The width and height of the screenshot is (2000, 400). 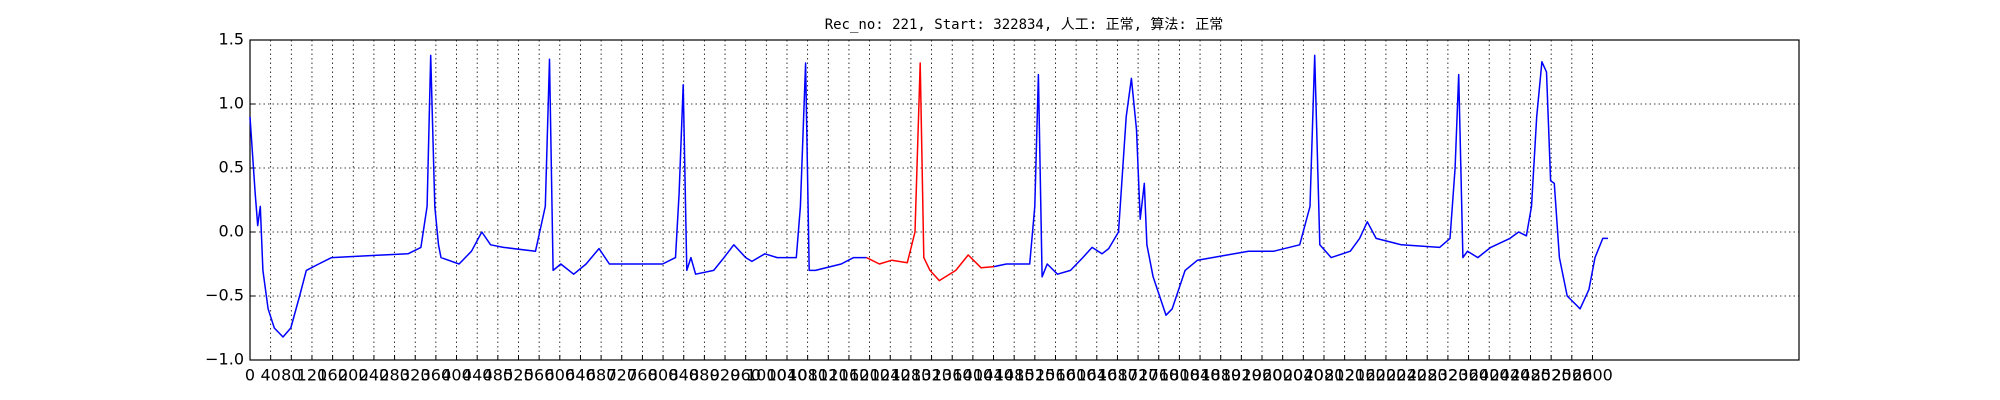 I want to click on x-tick-label: 520, so click(x=518, y=375).